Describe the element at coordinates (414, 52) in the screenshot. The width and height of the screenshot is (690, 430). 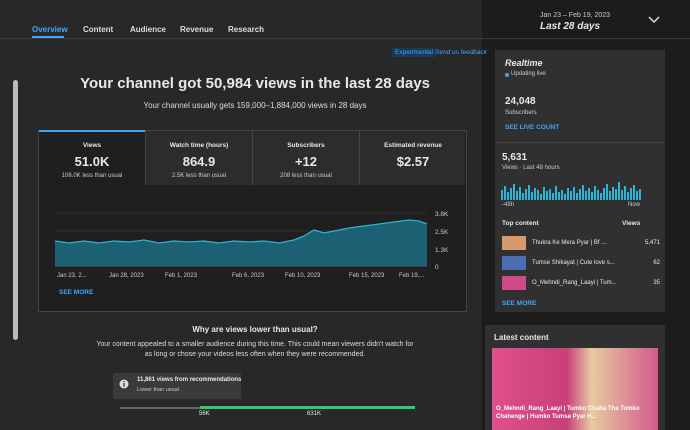
I see `experimental-badge: Experimental` at that location.